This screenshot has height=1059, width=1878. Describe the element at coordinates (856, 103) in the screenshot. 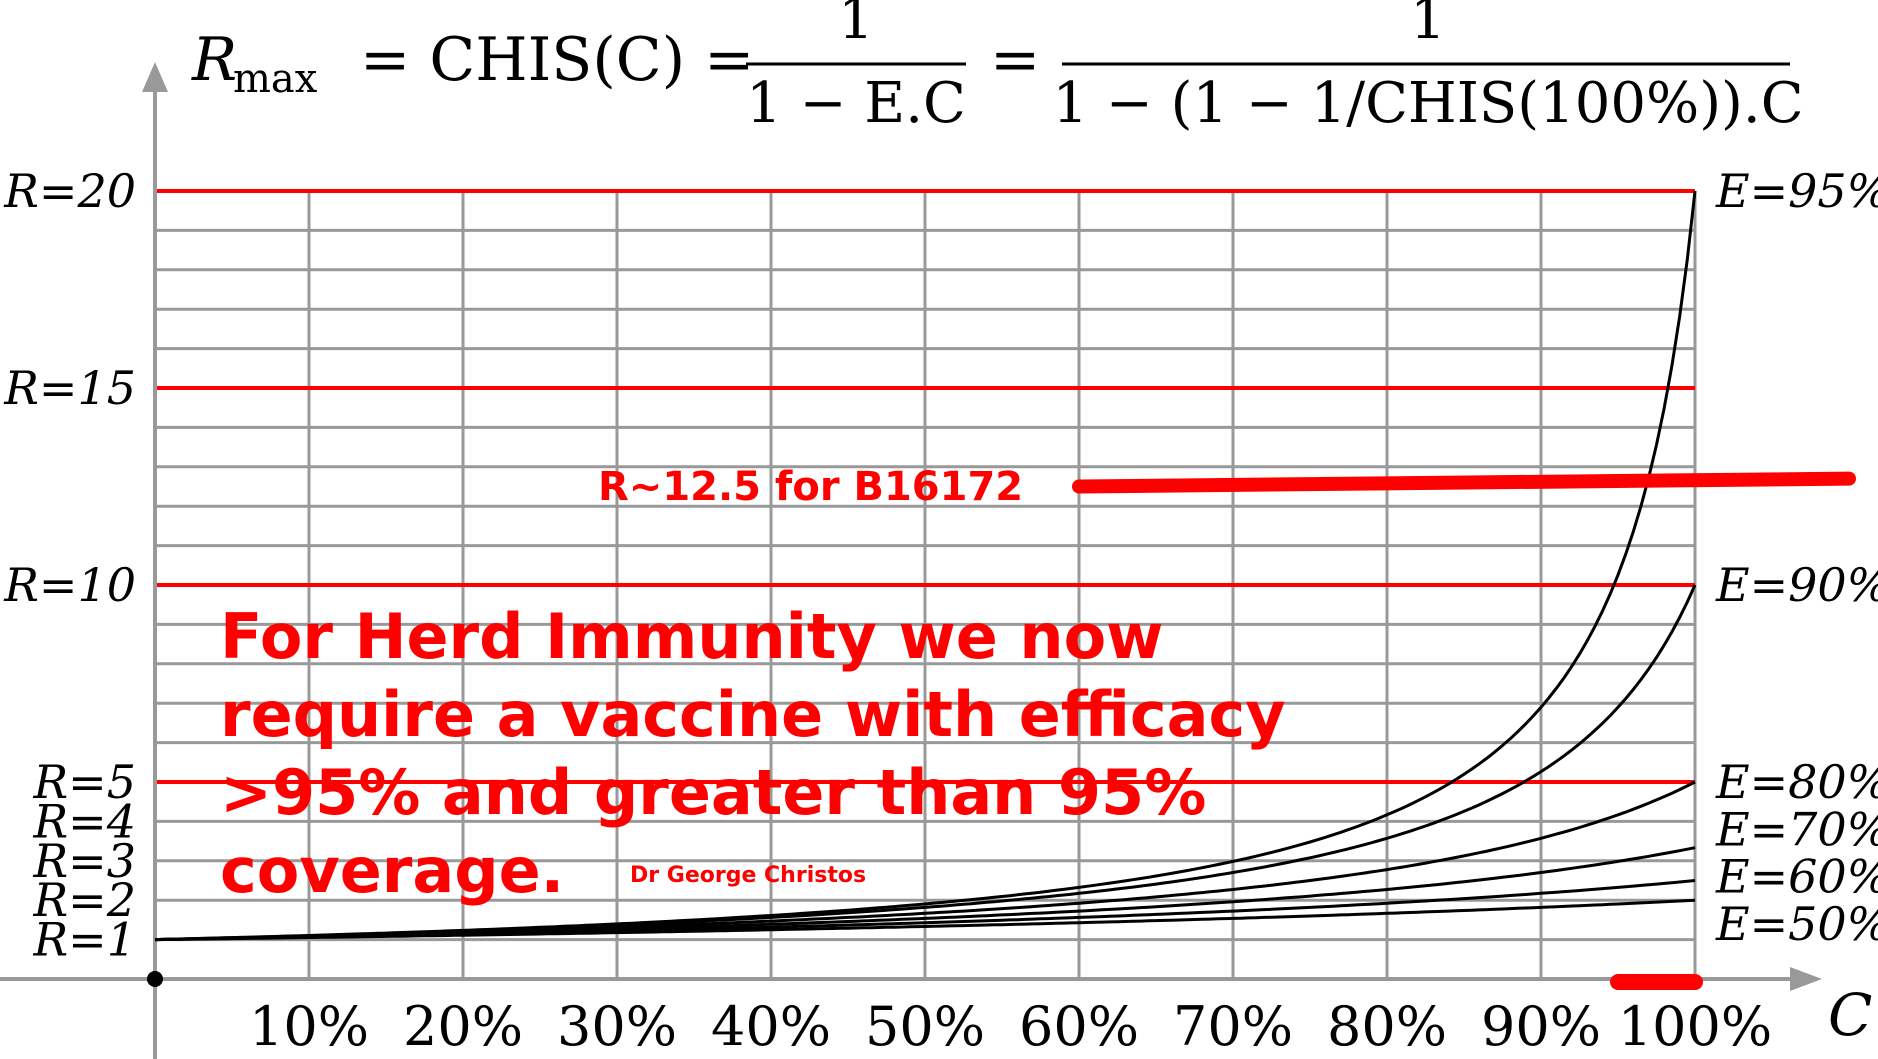

I see `formula-frac1-denominator: 1 − E.C` at that location.